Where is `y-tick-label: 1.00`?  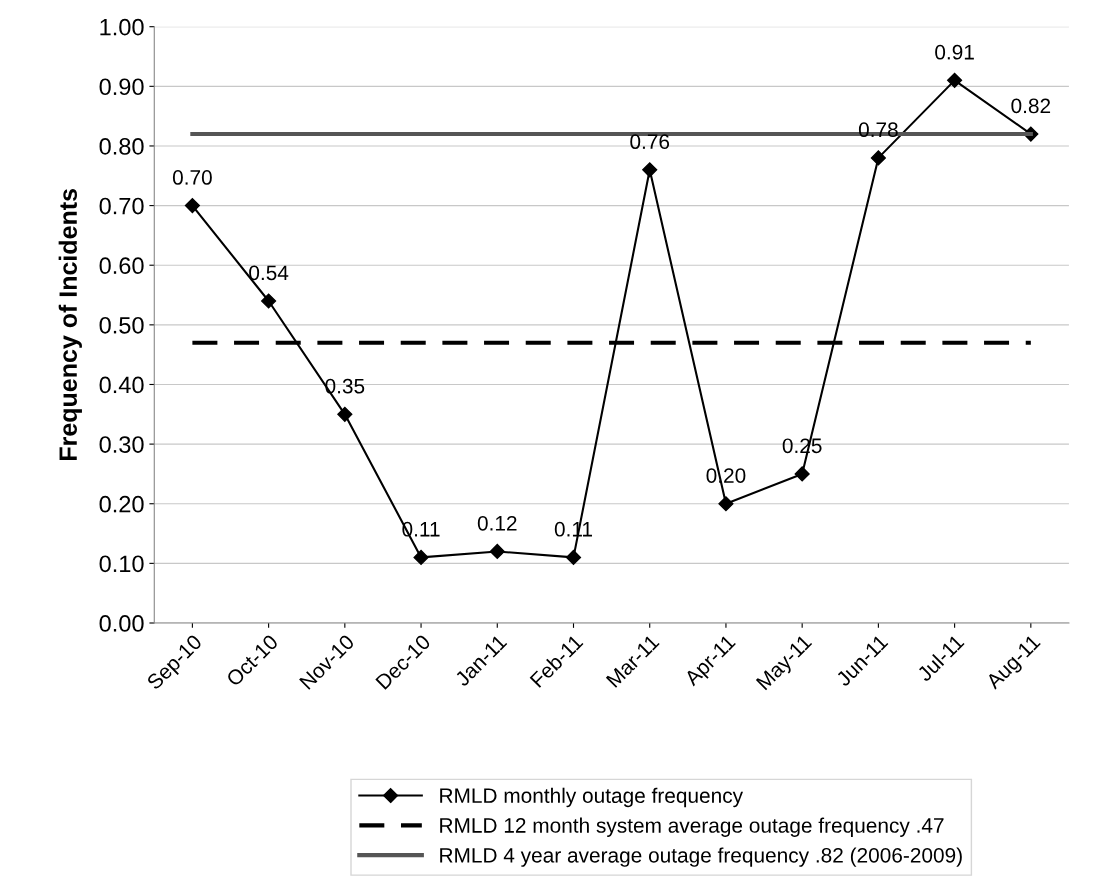
y-tick-label: 1.00 is located at coordinates (122, 27).